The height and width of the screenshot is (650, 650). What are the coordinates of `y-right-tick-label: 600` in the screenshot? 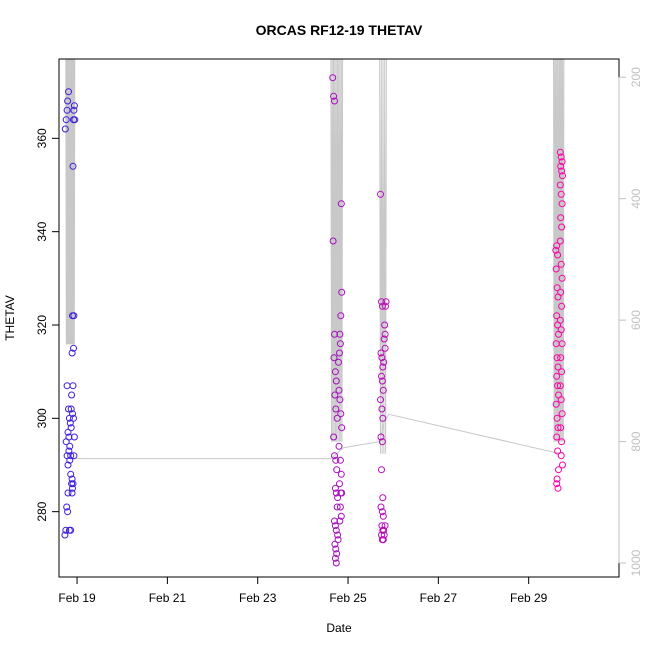 It's located at (636, 320).